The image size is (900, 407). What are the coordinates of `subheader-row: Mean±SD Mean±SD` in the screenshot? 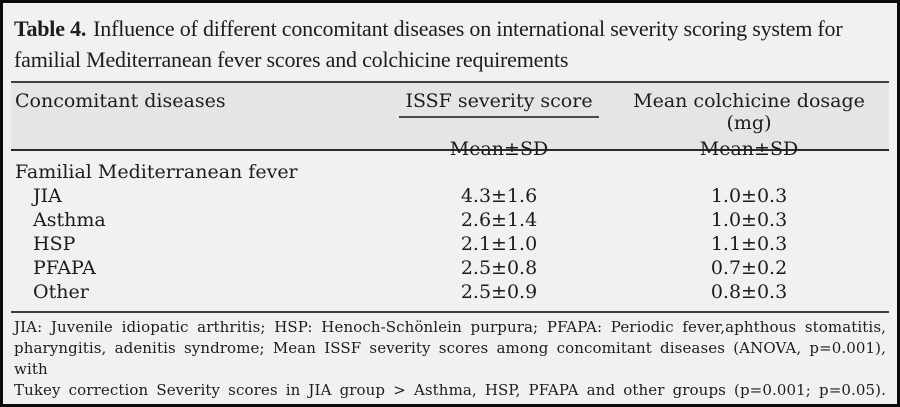 It's located at (450, 149).